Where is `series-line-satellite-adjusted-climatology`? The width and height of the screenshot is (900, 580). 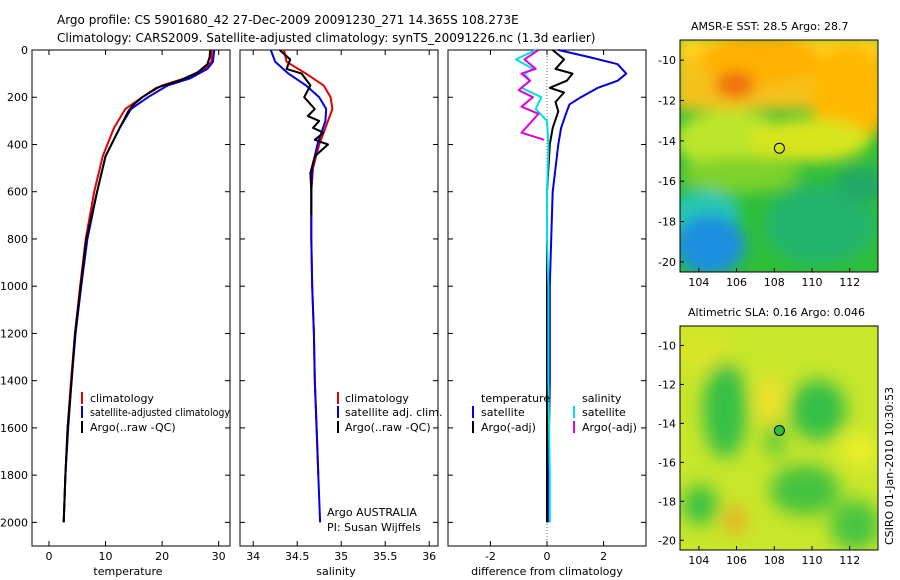
series-line-satellite-adjusted-climatology is located at coordinates (139, 286).